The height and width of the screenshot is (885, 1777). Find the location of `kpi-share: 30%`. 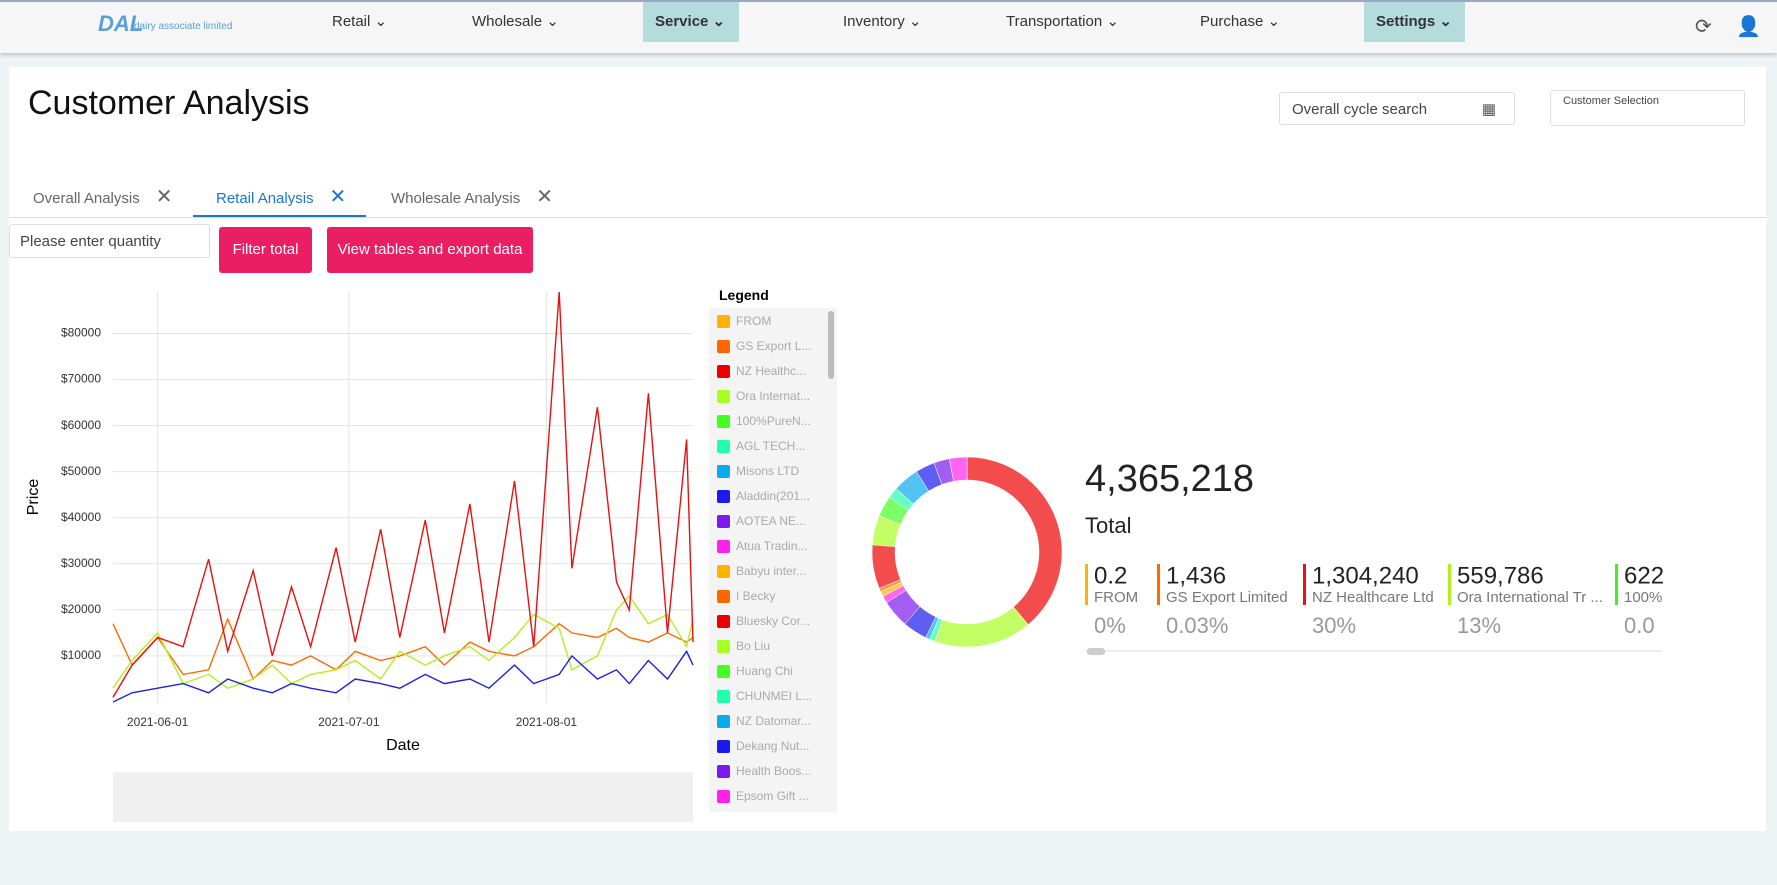

kpi-share: 30% is located at coordinates (1334, 625).